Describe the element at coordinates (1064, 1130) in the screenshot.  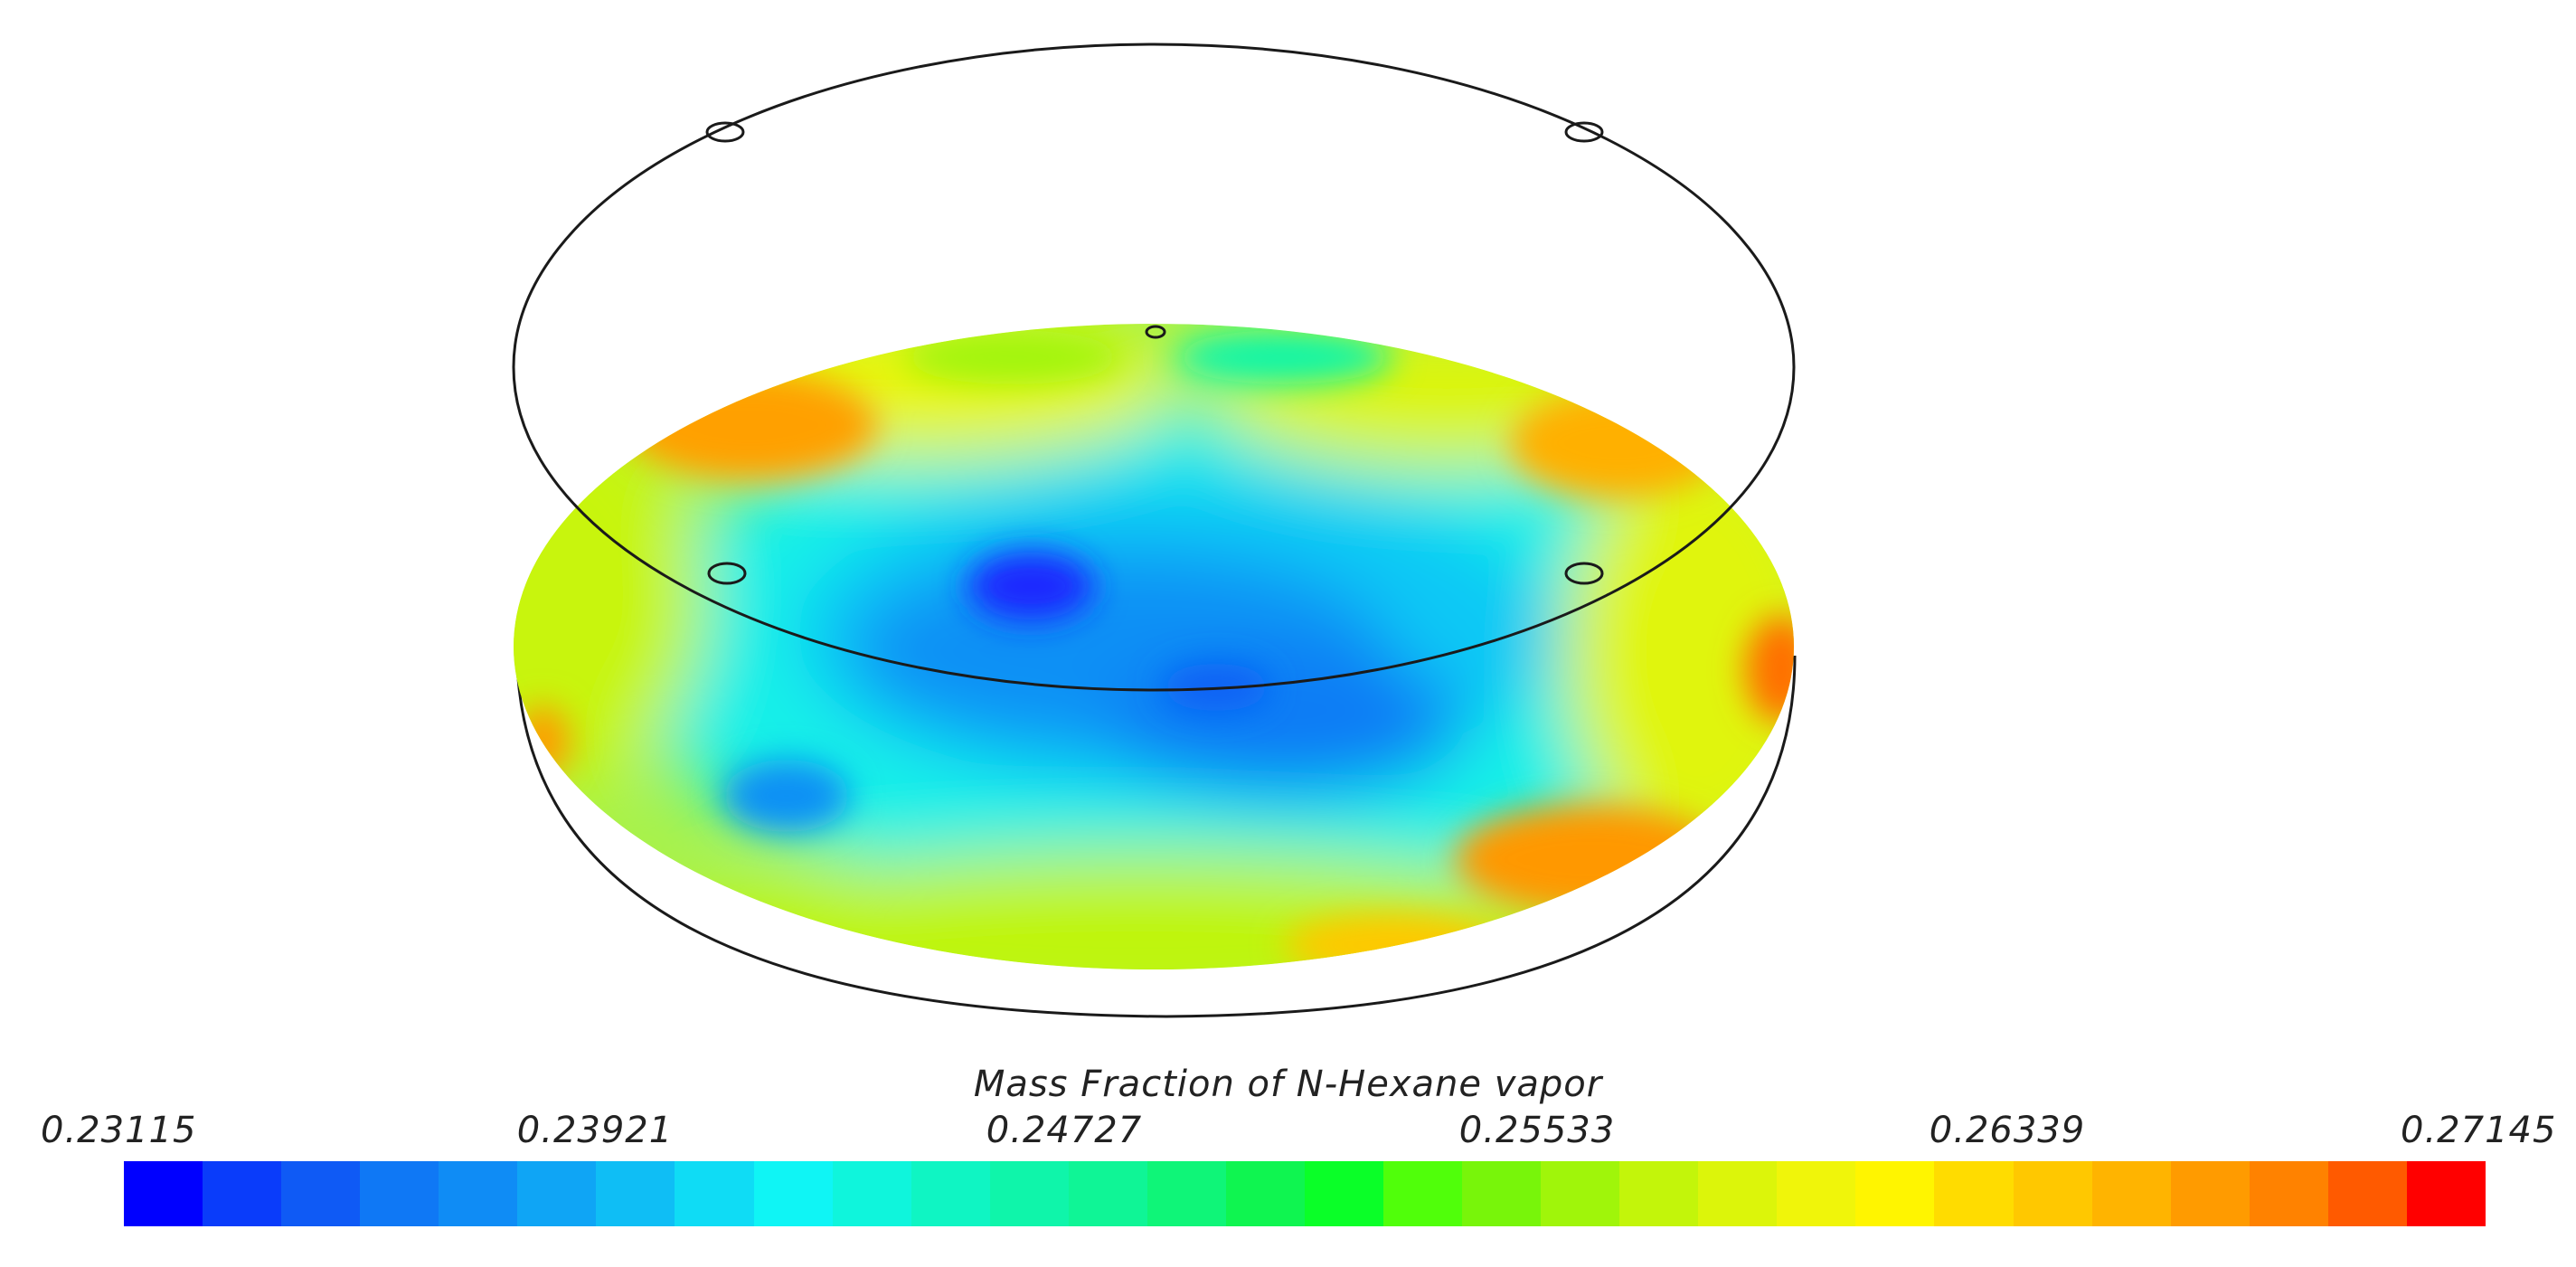
I see `legend-tick-label: 0.24727` at that location.